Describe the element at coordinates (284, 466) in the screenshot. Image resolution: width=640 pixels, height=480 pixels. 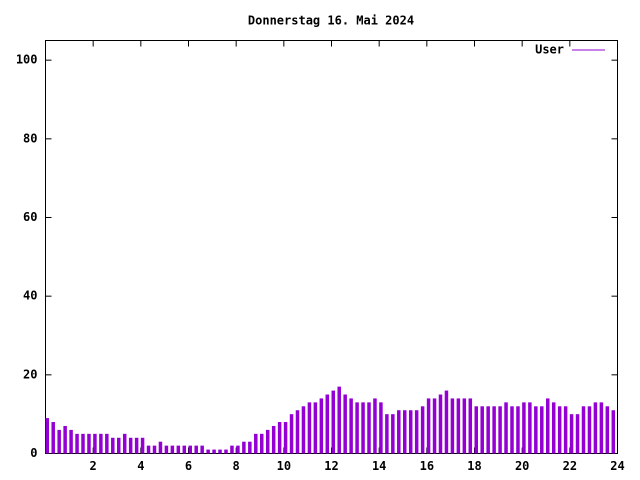
I see `x-tick-label: 10` at that location.